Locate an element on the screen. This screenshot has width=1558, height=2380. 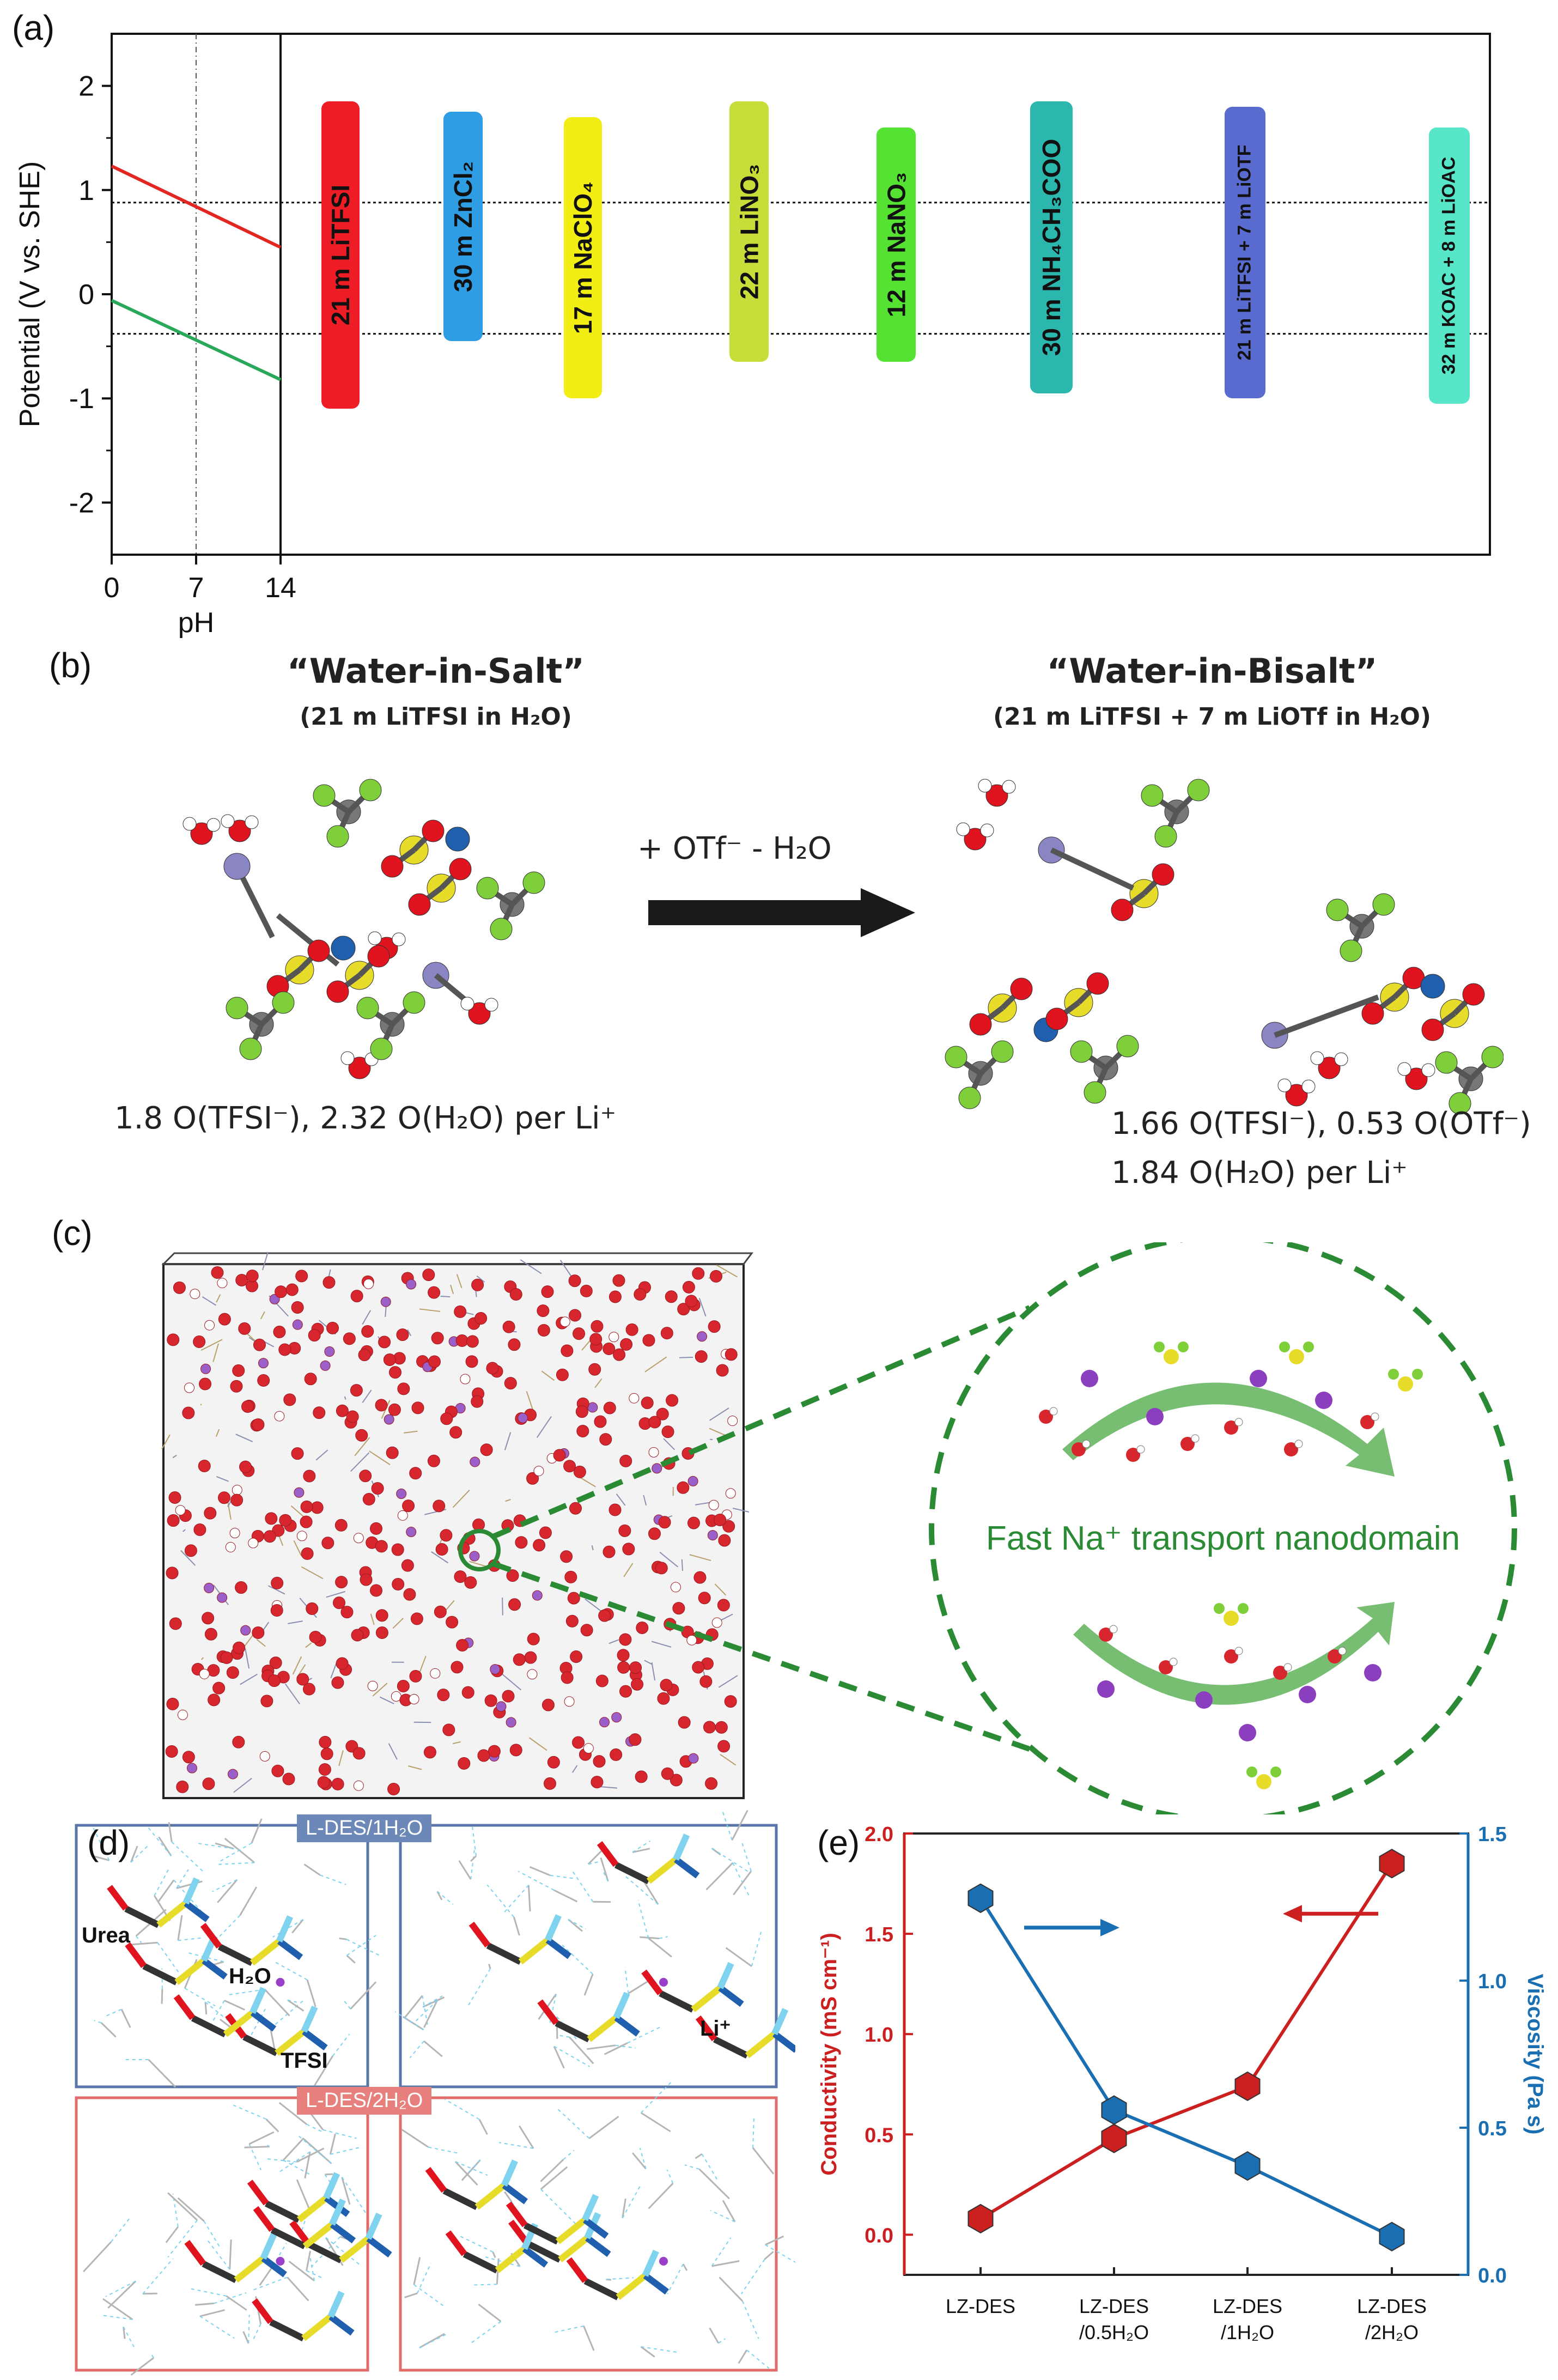
electrolyte-label: 12 m NaNO₃ is located at coordinates (896, 245).